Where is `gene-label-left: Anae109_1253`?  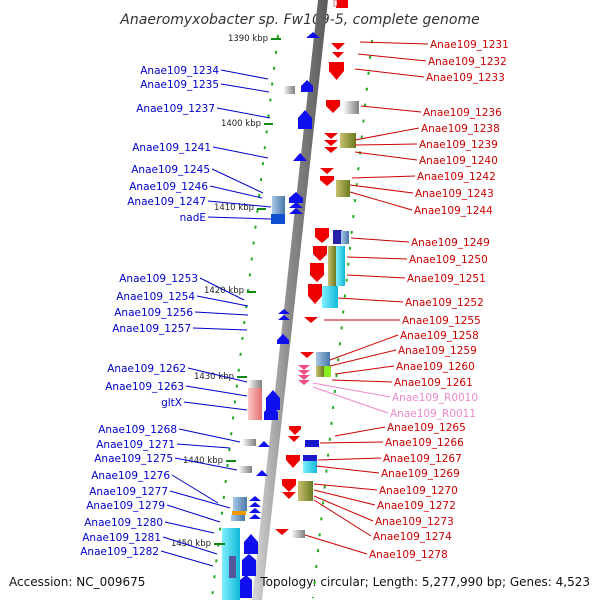
gene-label-left: Anae109_1253 is located at coordinates (158, 279).